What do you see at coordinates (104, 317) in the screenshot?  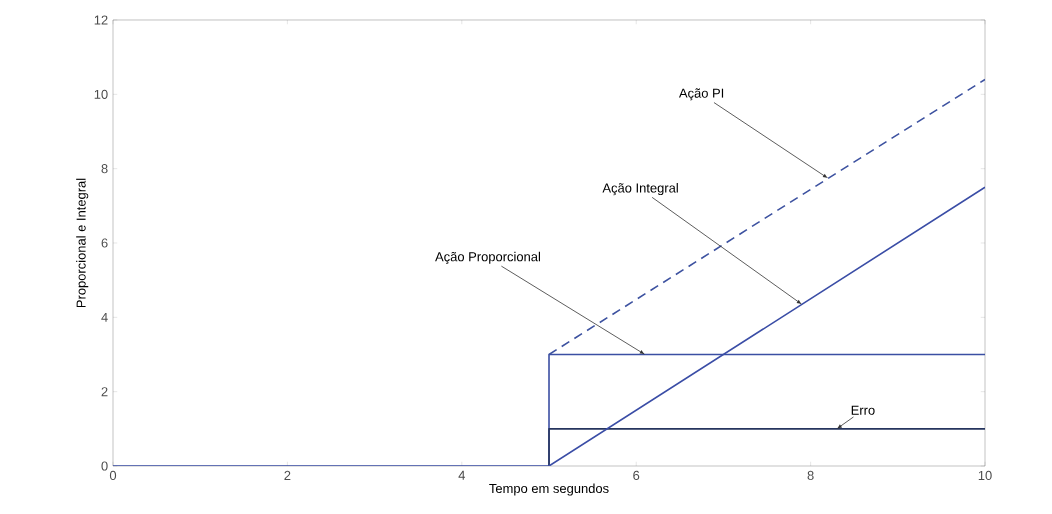 I see `y-tick-label: 4` at bounding box center [104, 317].